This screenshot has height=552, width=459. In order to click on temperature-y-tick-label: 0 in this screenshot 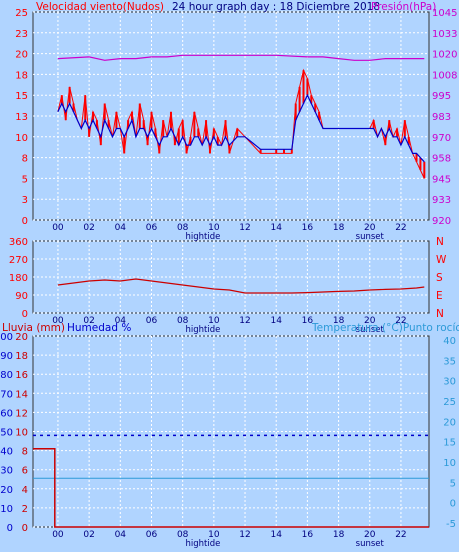, I will do `click(453, 504)`.